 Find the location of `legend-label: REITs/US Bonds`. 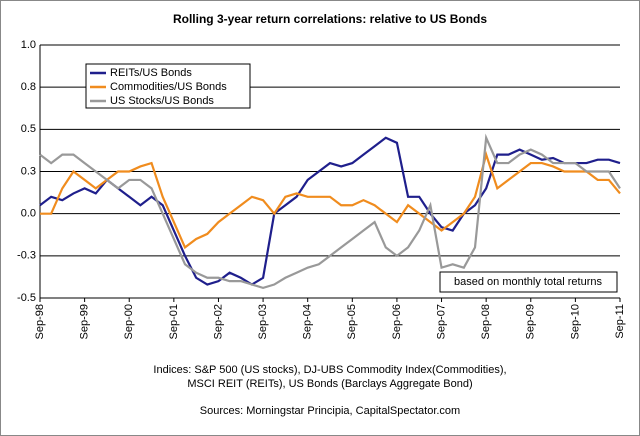

legend-label: REITs/US Bonds is located at coordinates (151, 73).